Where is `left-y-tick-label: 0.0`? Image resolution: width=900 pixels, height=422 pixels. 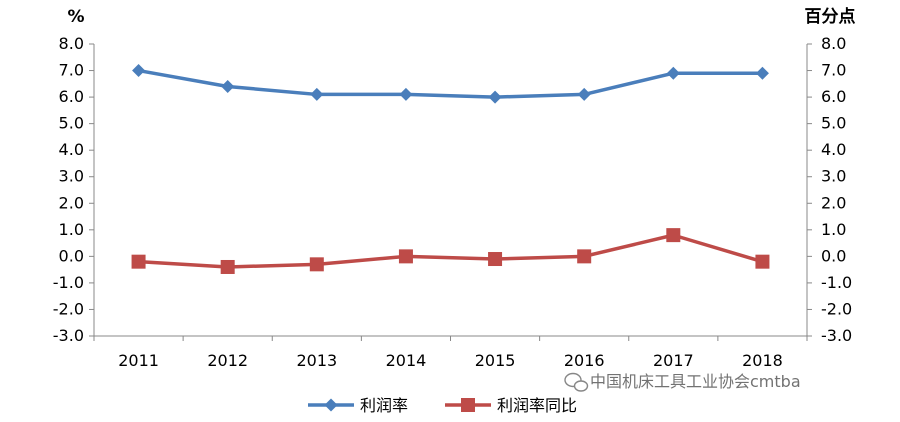 left-y-tick-label: 0.0 is located at coordinates (71, 255).